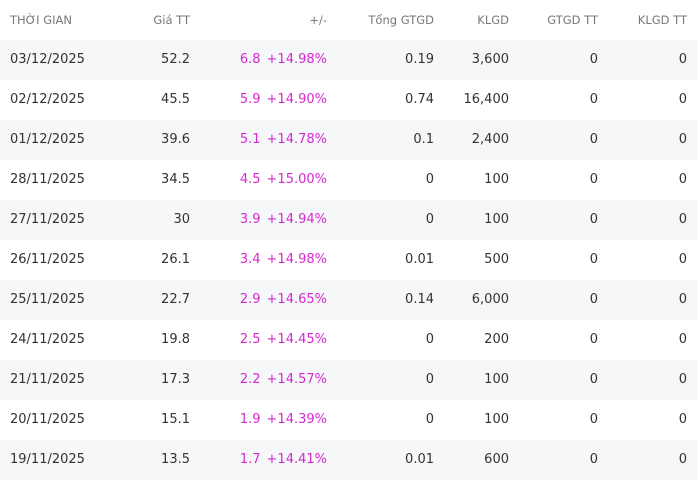 This screenshot has width=697, height=485. Describe the element at coordinates (318, 20) in the screenshot. I see `header-cell: +/-` at that location.